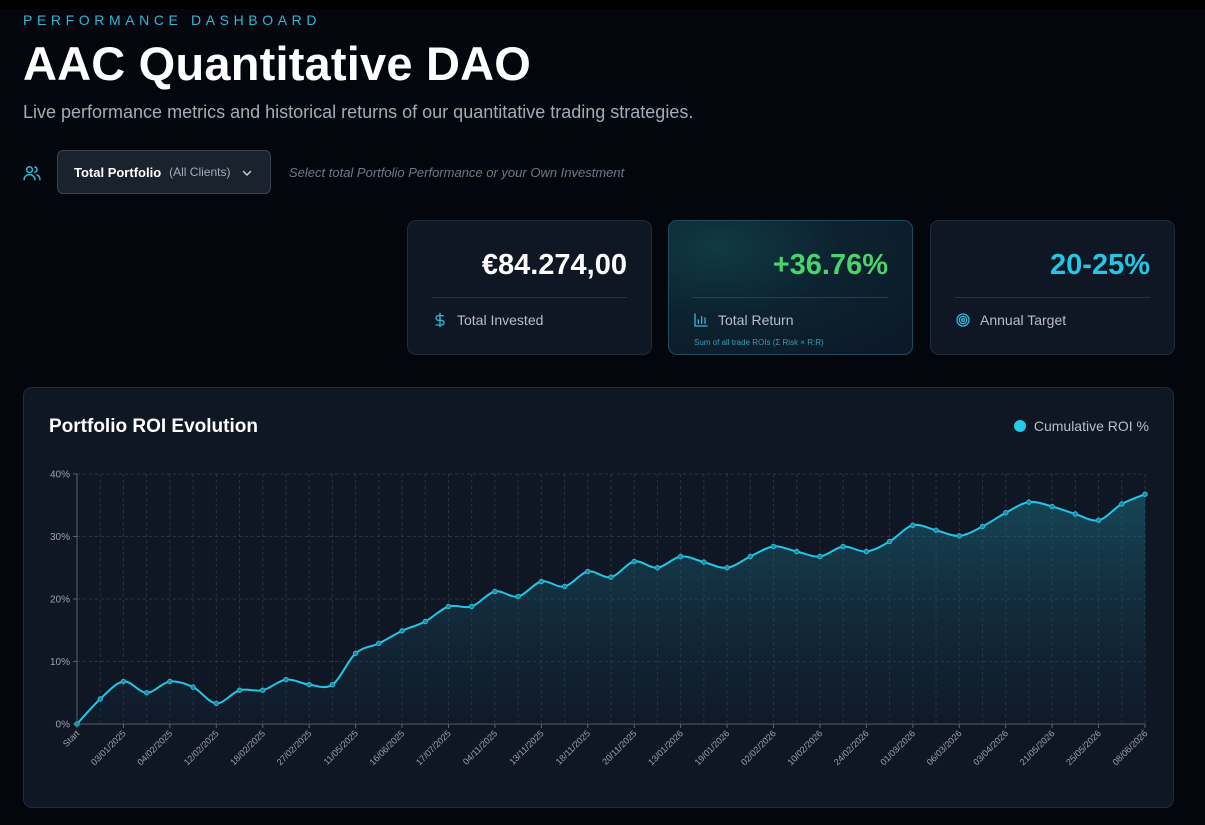 This screenshot has width=1205, height=825. I want to click on x-tick-label: 11/05/2025, so click(341, 747).